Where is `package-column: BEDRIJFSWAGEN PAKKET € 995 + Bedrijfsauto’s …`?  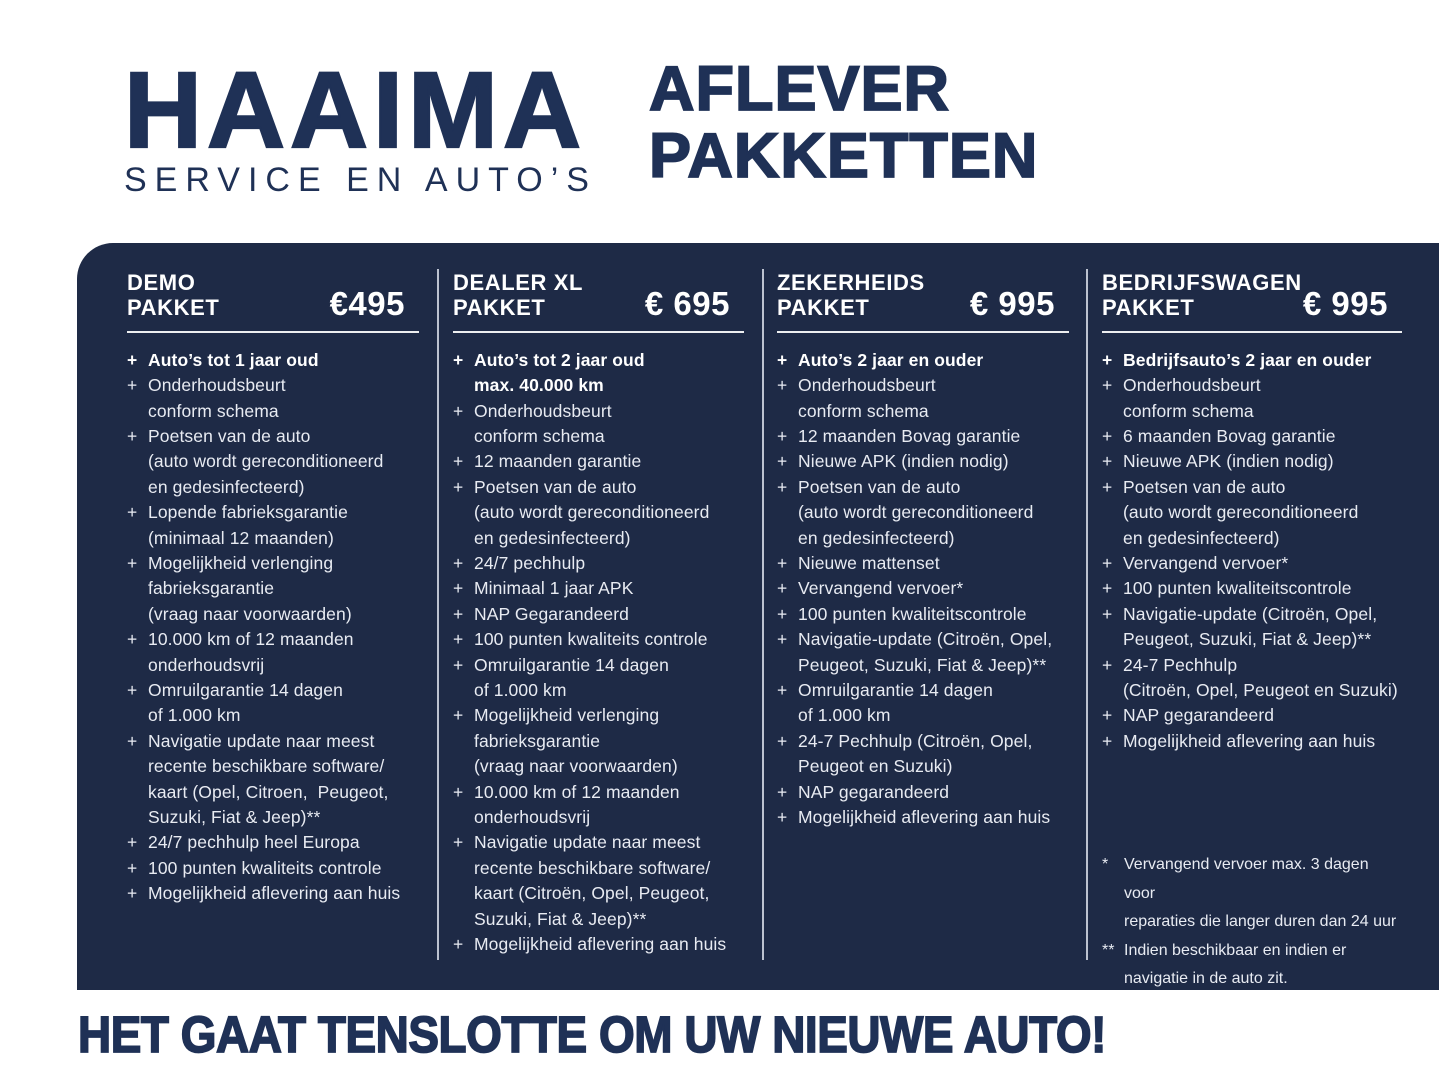
package-column: BEDRIJFSWAGEN PAKKET € 995 + Bedrijfsauto’s … is located at coordinates (1252, 628).